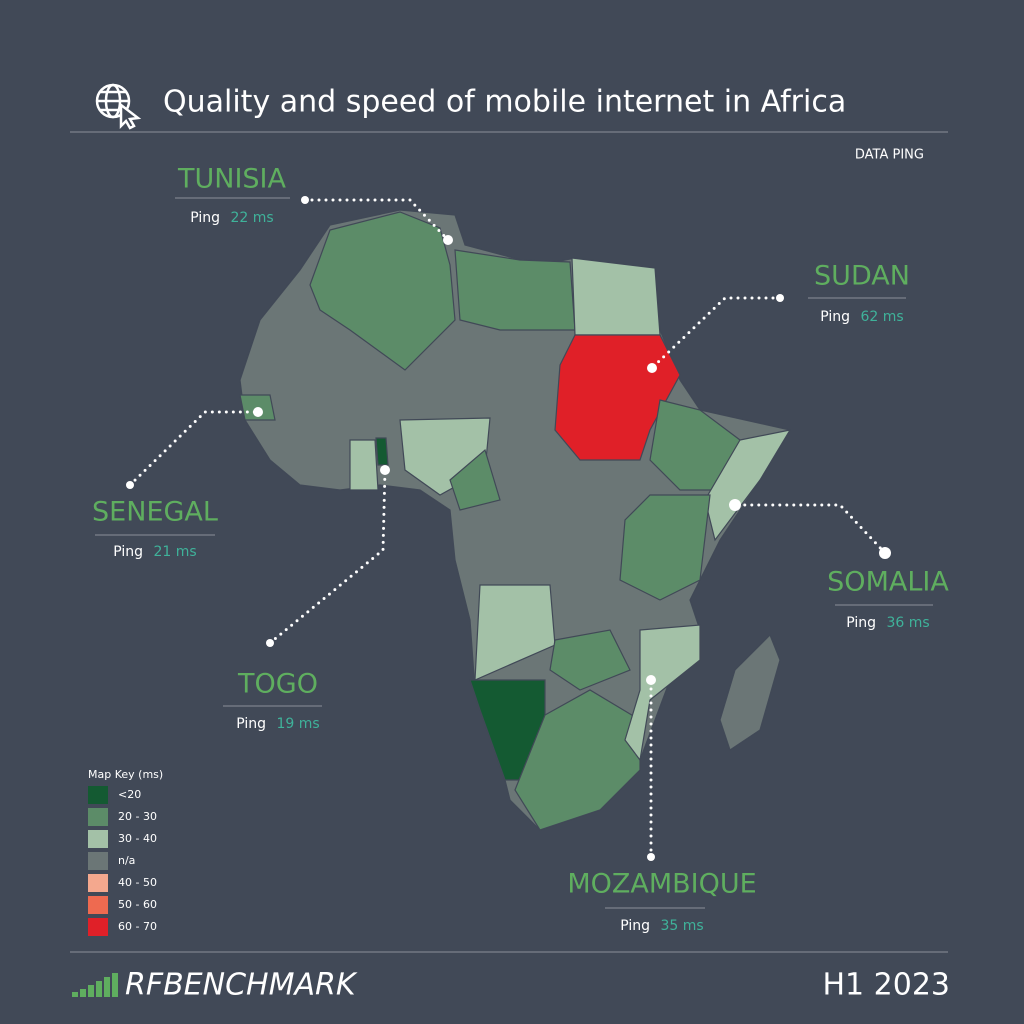  Describe the element at coordinates (137, 926) in the screenshot. I see `legend-label: 60 - 70` at that location.